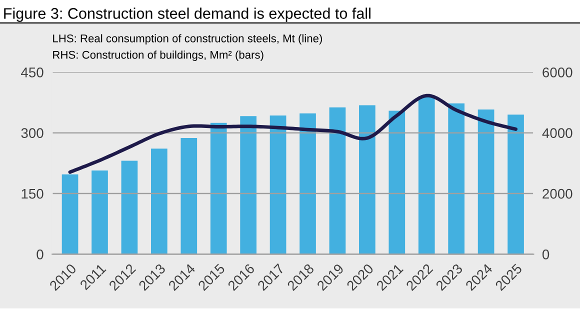  I want to click on y2-tick-label: 6000, so click(557, 72).